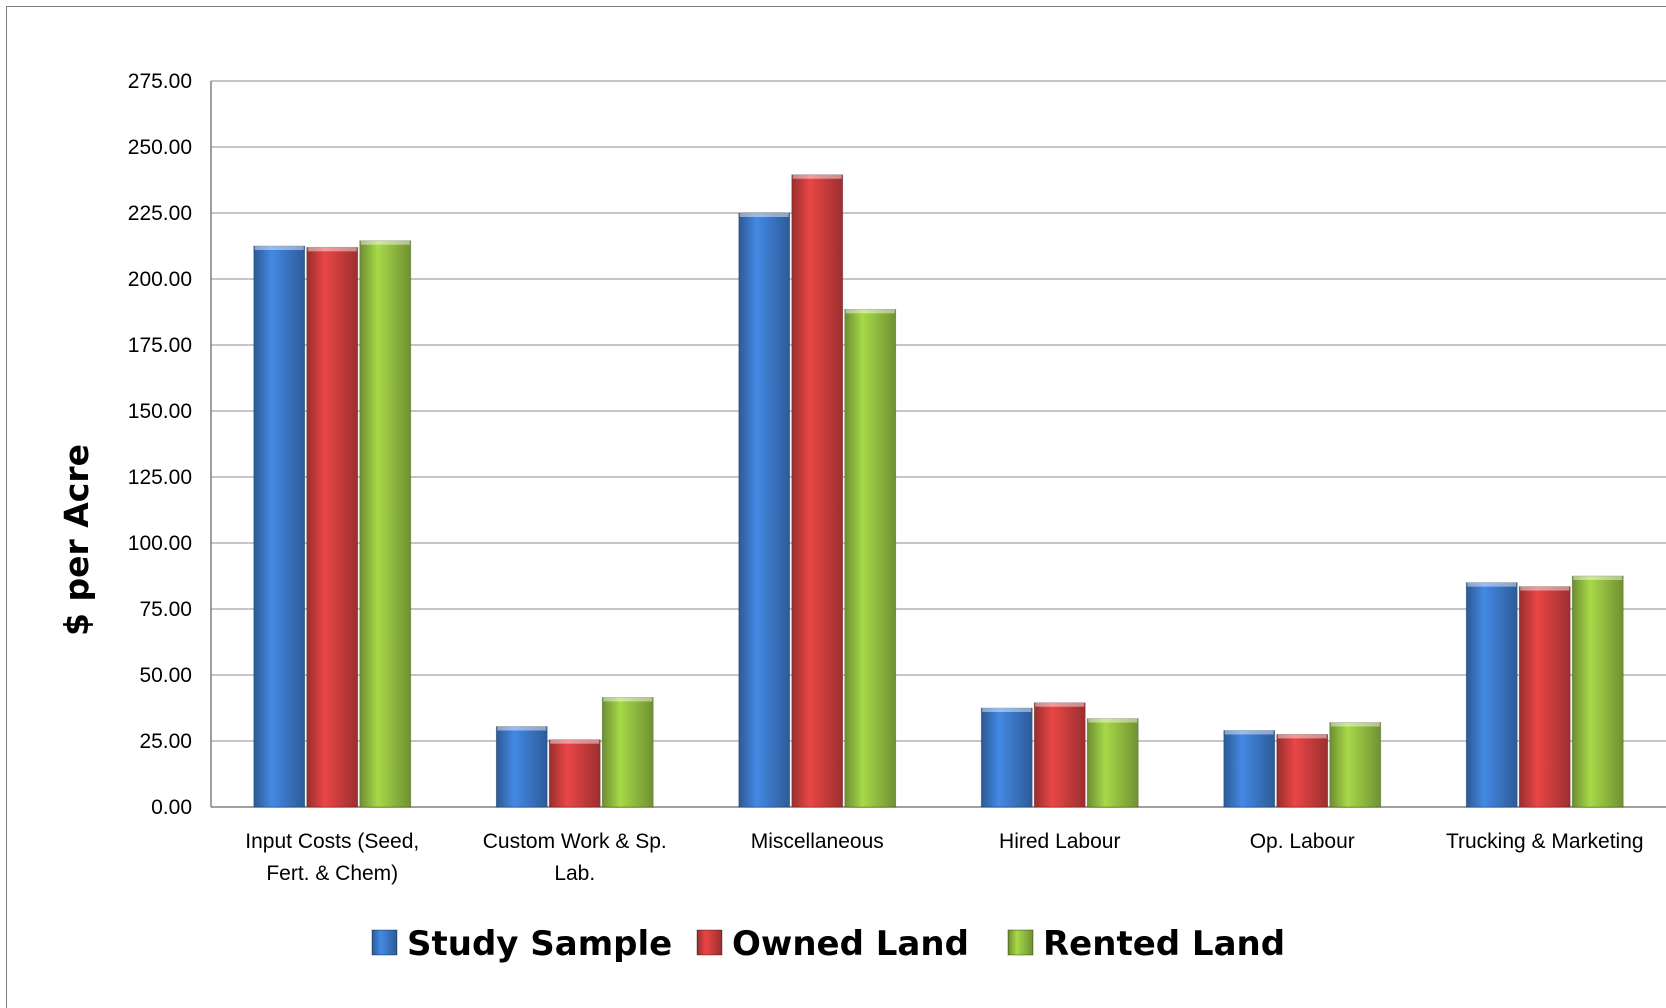 Image resolution: width=1666 pixels, height=1008 pixels. What do you see at coordinates (1164, 944) in the screenshot?
I see `legend-label: Rented Land` at bounding box center [1164, 944].